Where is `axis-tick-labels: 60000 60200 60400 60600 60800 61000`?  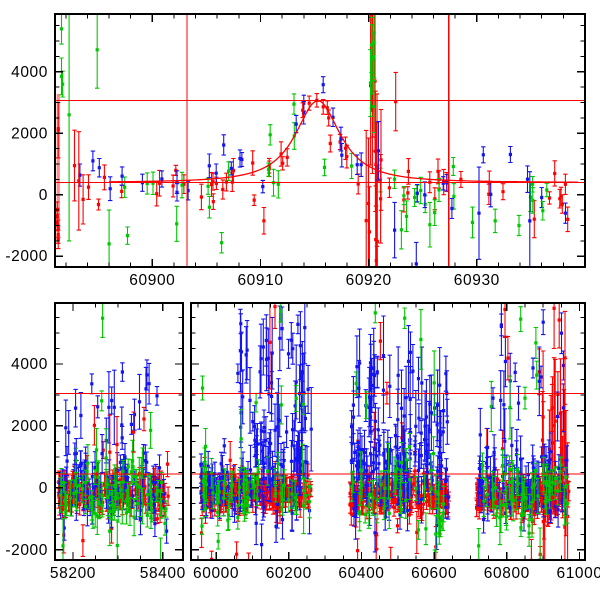
axis-tick-labels: 60000 60200 60400 60600 60800 61000 is located at coordinates (396, 573).